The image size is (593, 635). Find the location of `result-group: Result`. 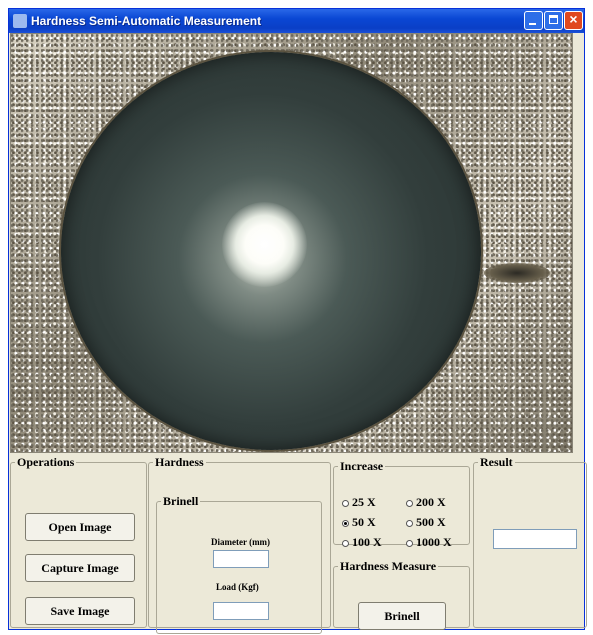

result-group: Result is located at coordinates (530, 541).